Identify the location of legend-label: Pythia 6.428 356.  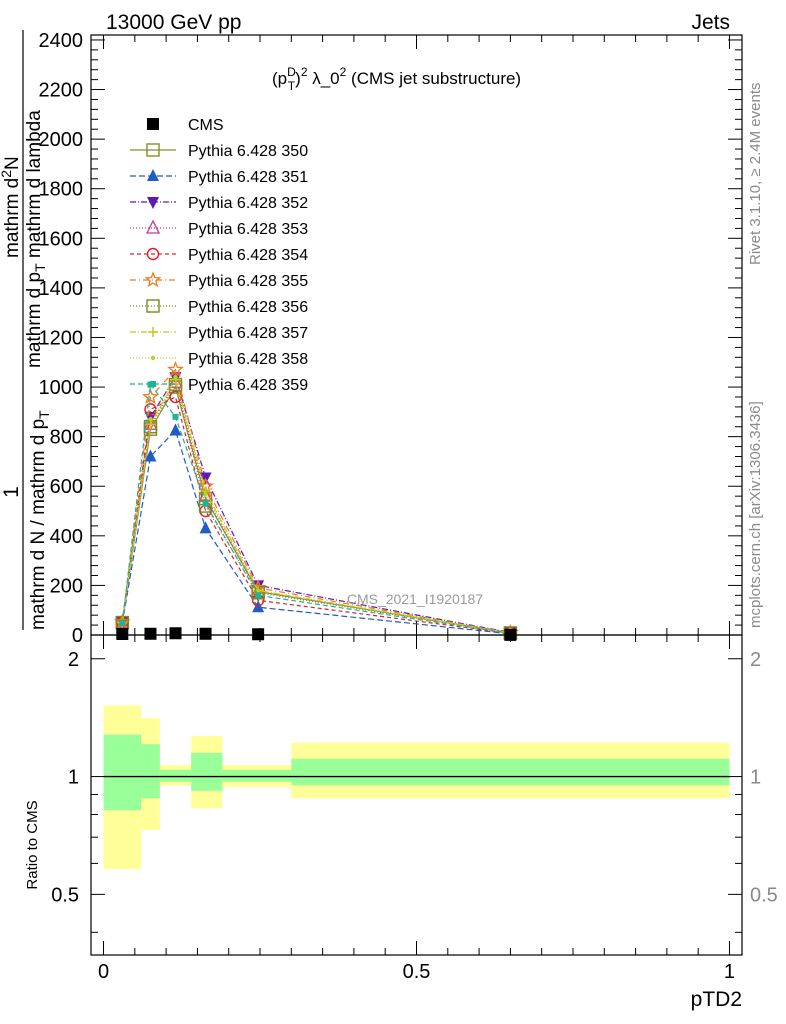
(248, 307).